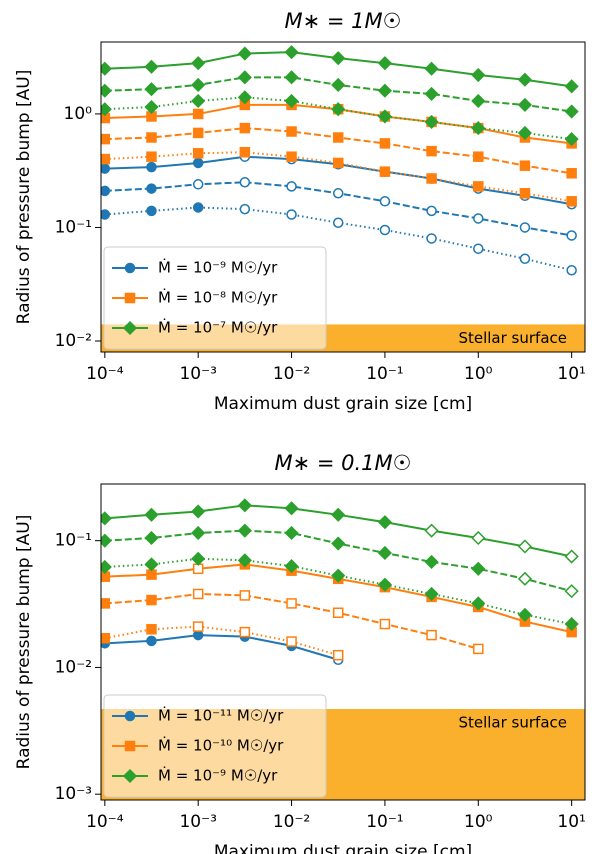 This screenshot has width=595, height=854. I want to click on legend-box, so click(215, 746).